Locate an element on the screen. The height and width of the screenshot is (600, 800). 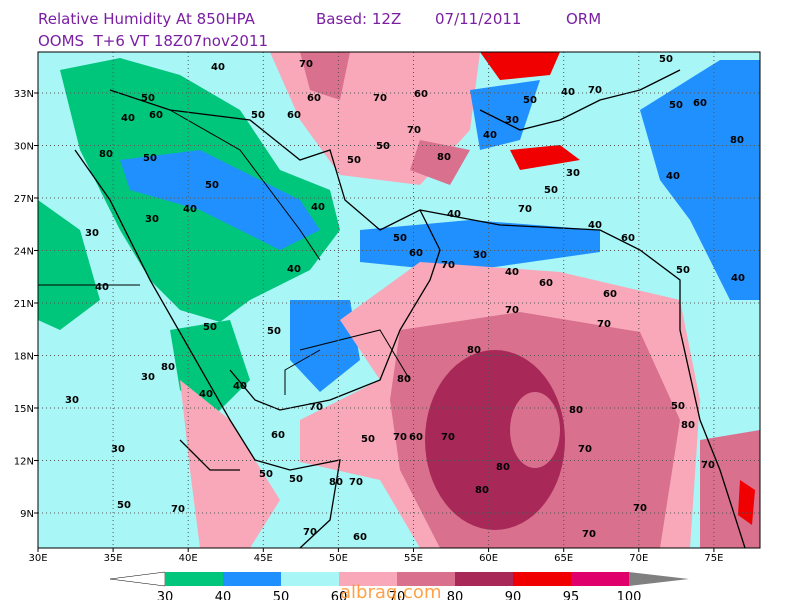
colorbar-label: 95 is located at coordinates (571, 595).